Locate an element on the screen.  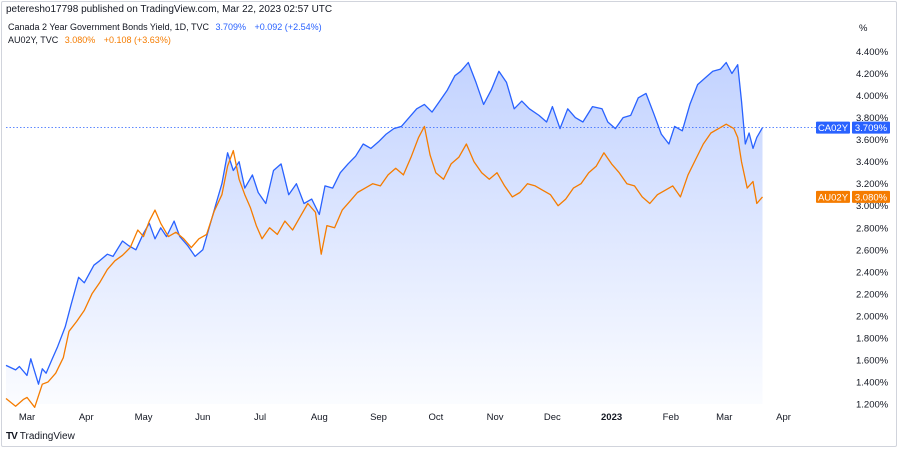
x-tick-label: Feb is located at coordinates (671, 417).